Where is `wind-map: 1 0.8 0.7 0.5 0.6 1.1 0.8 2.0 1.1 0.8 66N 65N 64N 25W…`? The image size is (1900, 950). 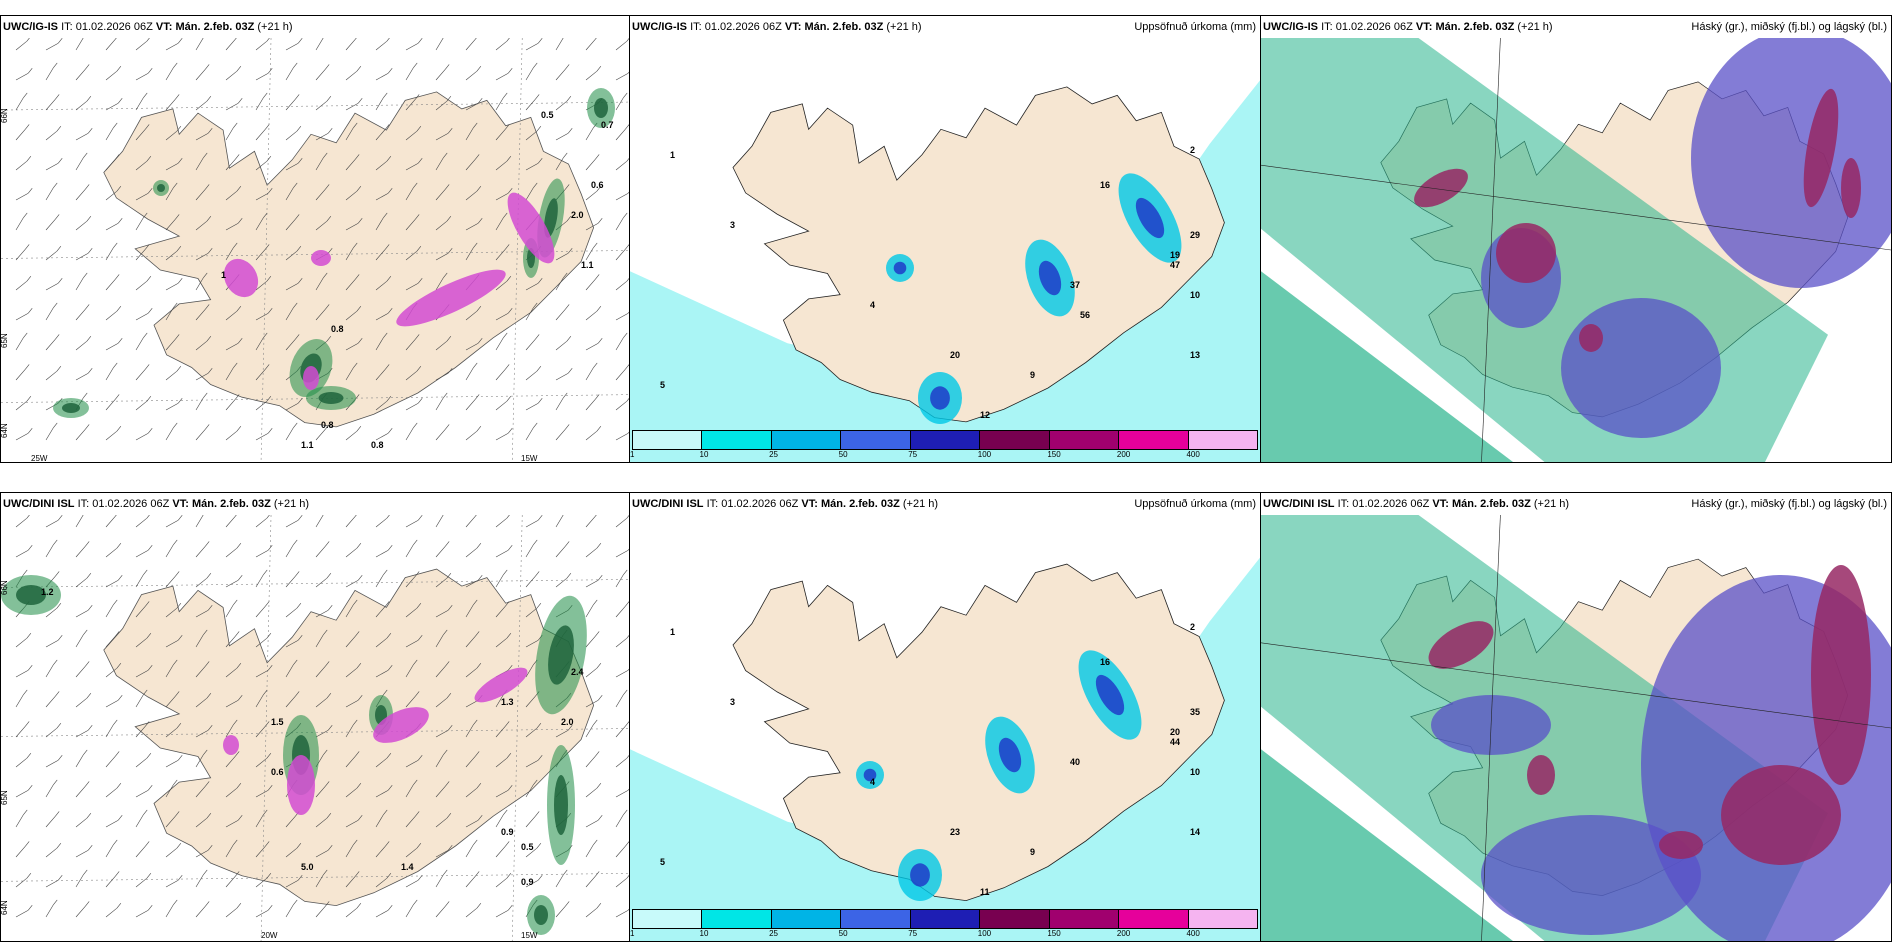 wind-map: 1 0.8 0.7 0.5 0.6 1.1 0.8 2.0 1.1 0.8 66N 65N 64N 25W… is located at coordinates (315, 250).